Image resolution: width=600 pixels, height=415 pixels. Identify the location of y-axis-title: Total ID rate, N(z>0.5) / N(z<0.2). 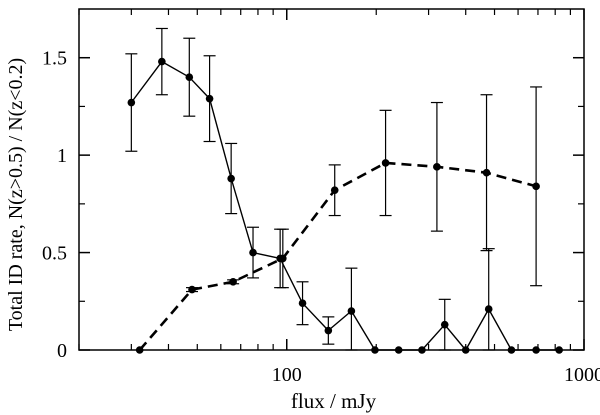
(16, 194).